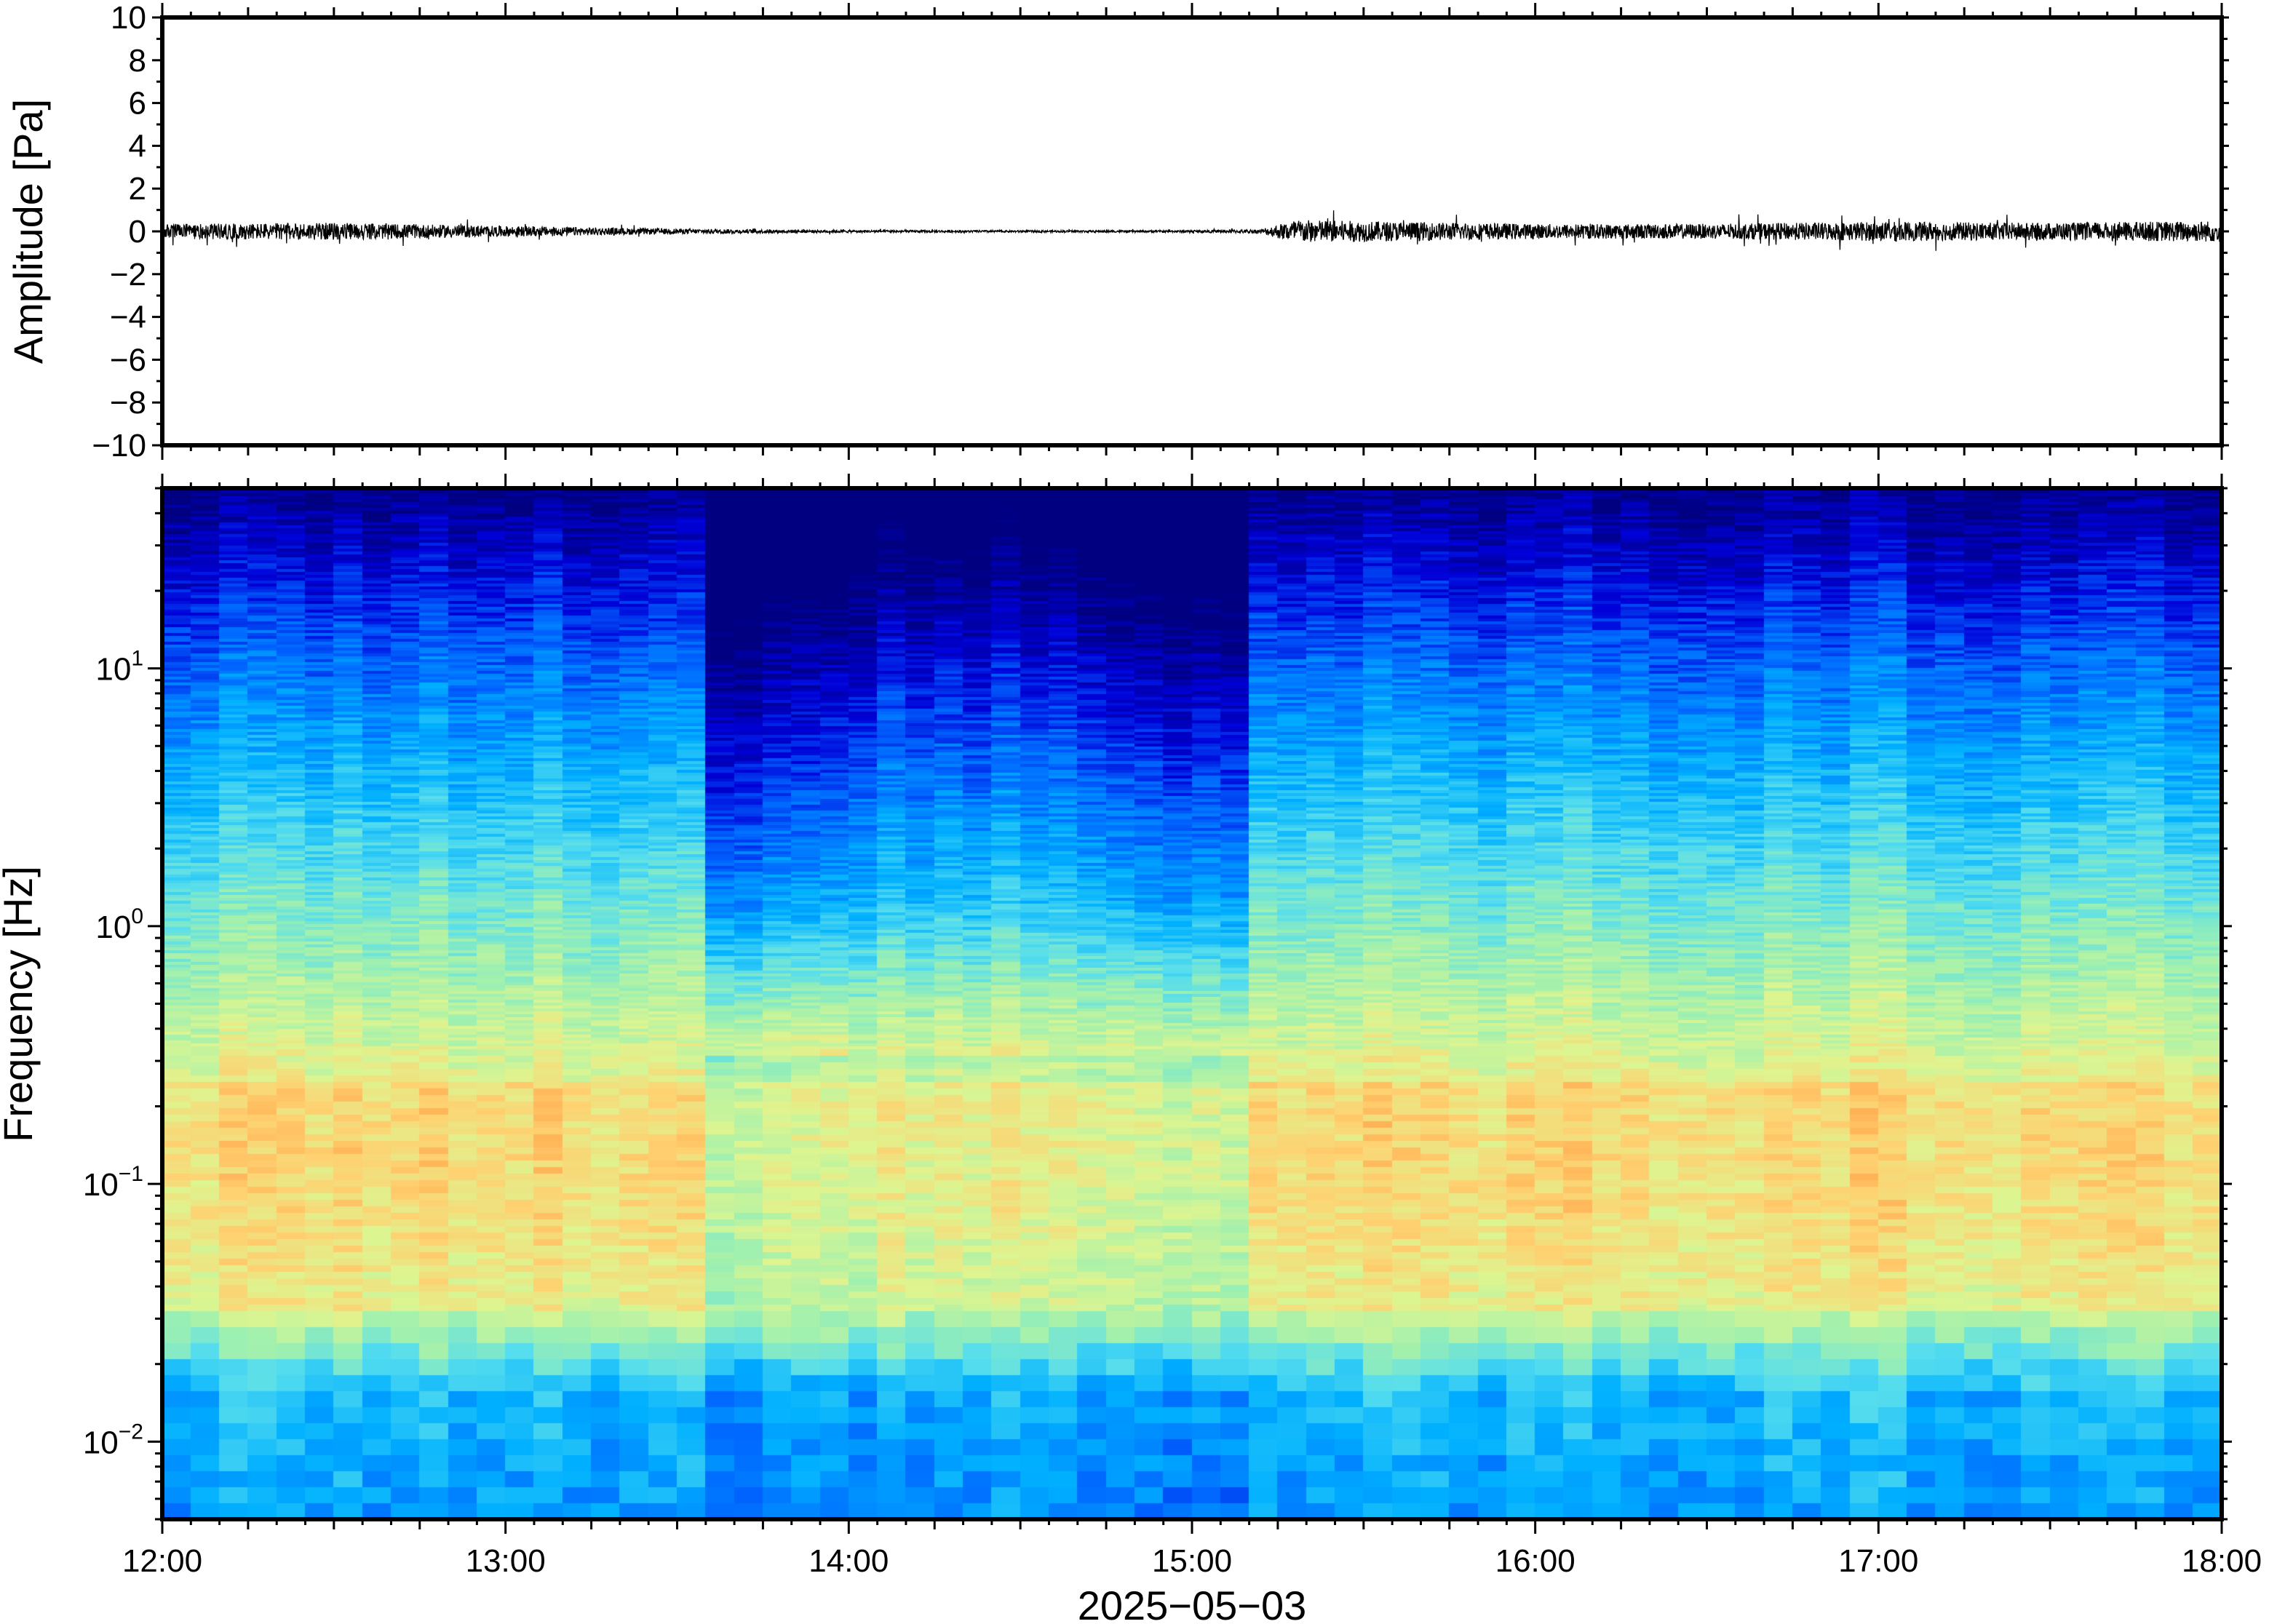 Image resolution: width=2269 pixels, height=1624 pixels. Describe the element at coordinates (162, 1561) in the screenshot. I see `spectrogram-x-tick-label: 12:00` at that location.